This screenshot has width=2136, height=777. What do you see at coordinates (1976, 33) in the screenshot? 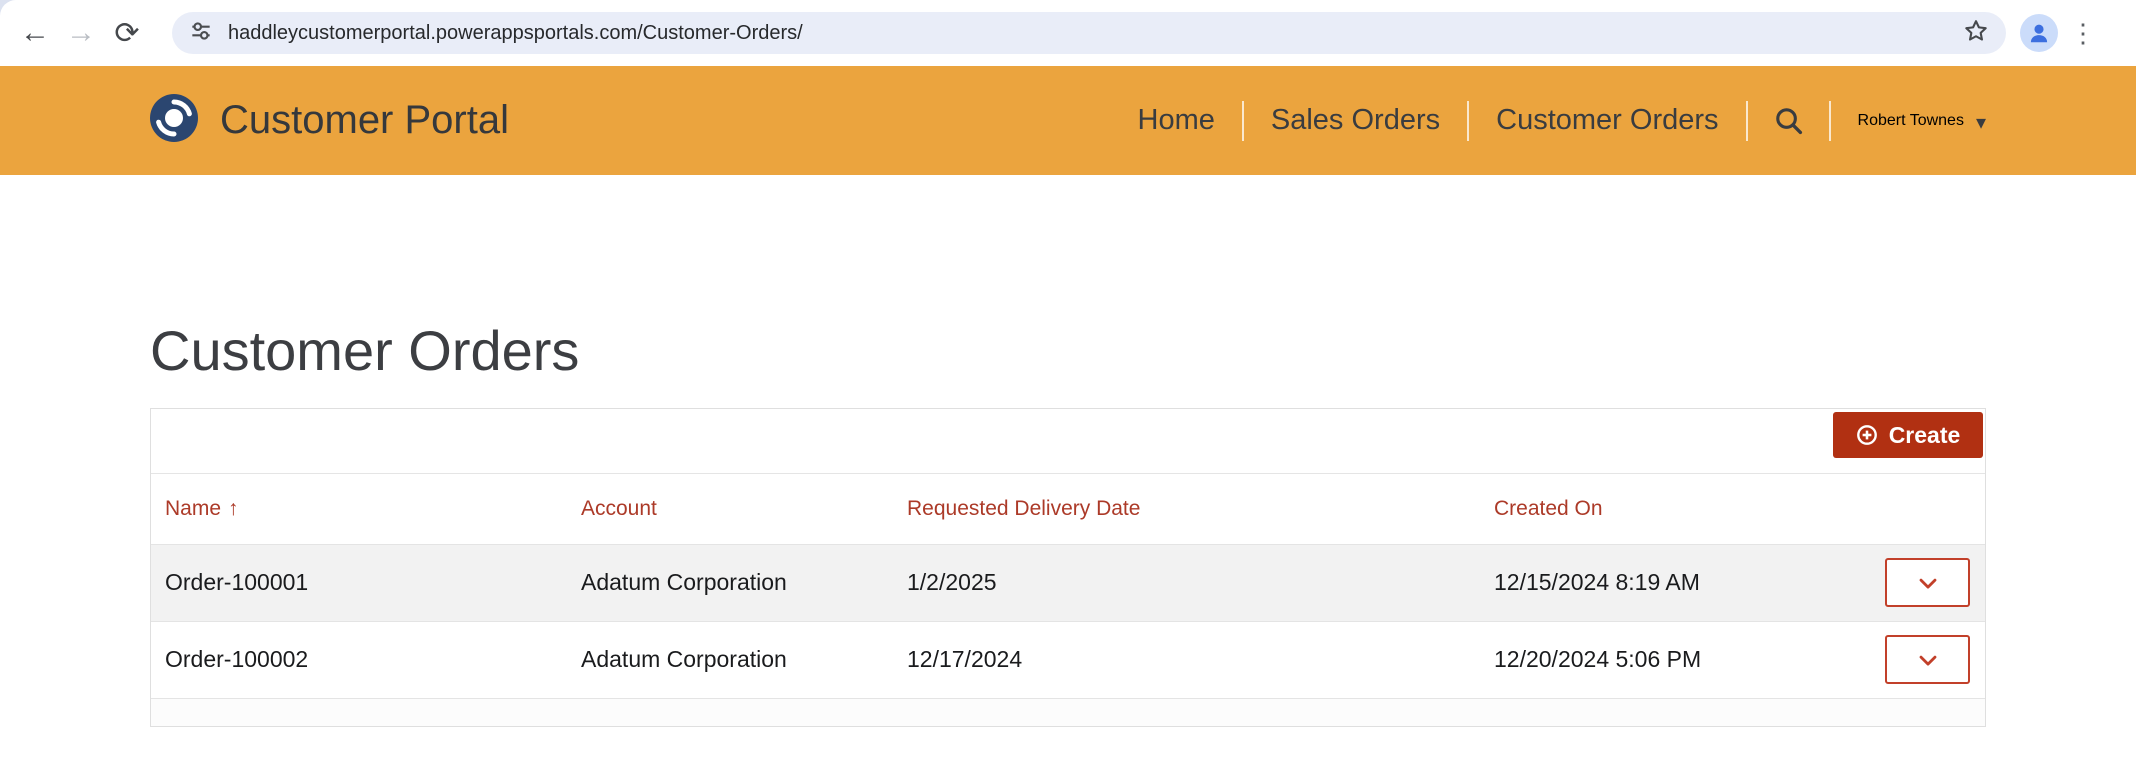
I see `bookmark-star-icon` at bounding box center [1976, 33].